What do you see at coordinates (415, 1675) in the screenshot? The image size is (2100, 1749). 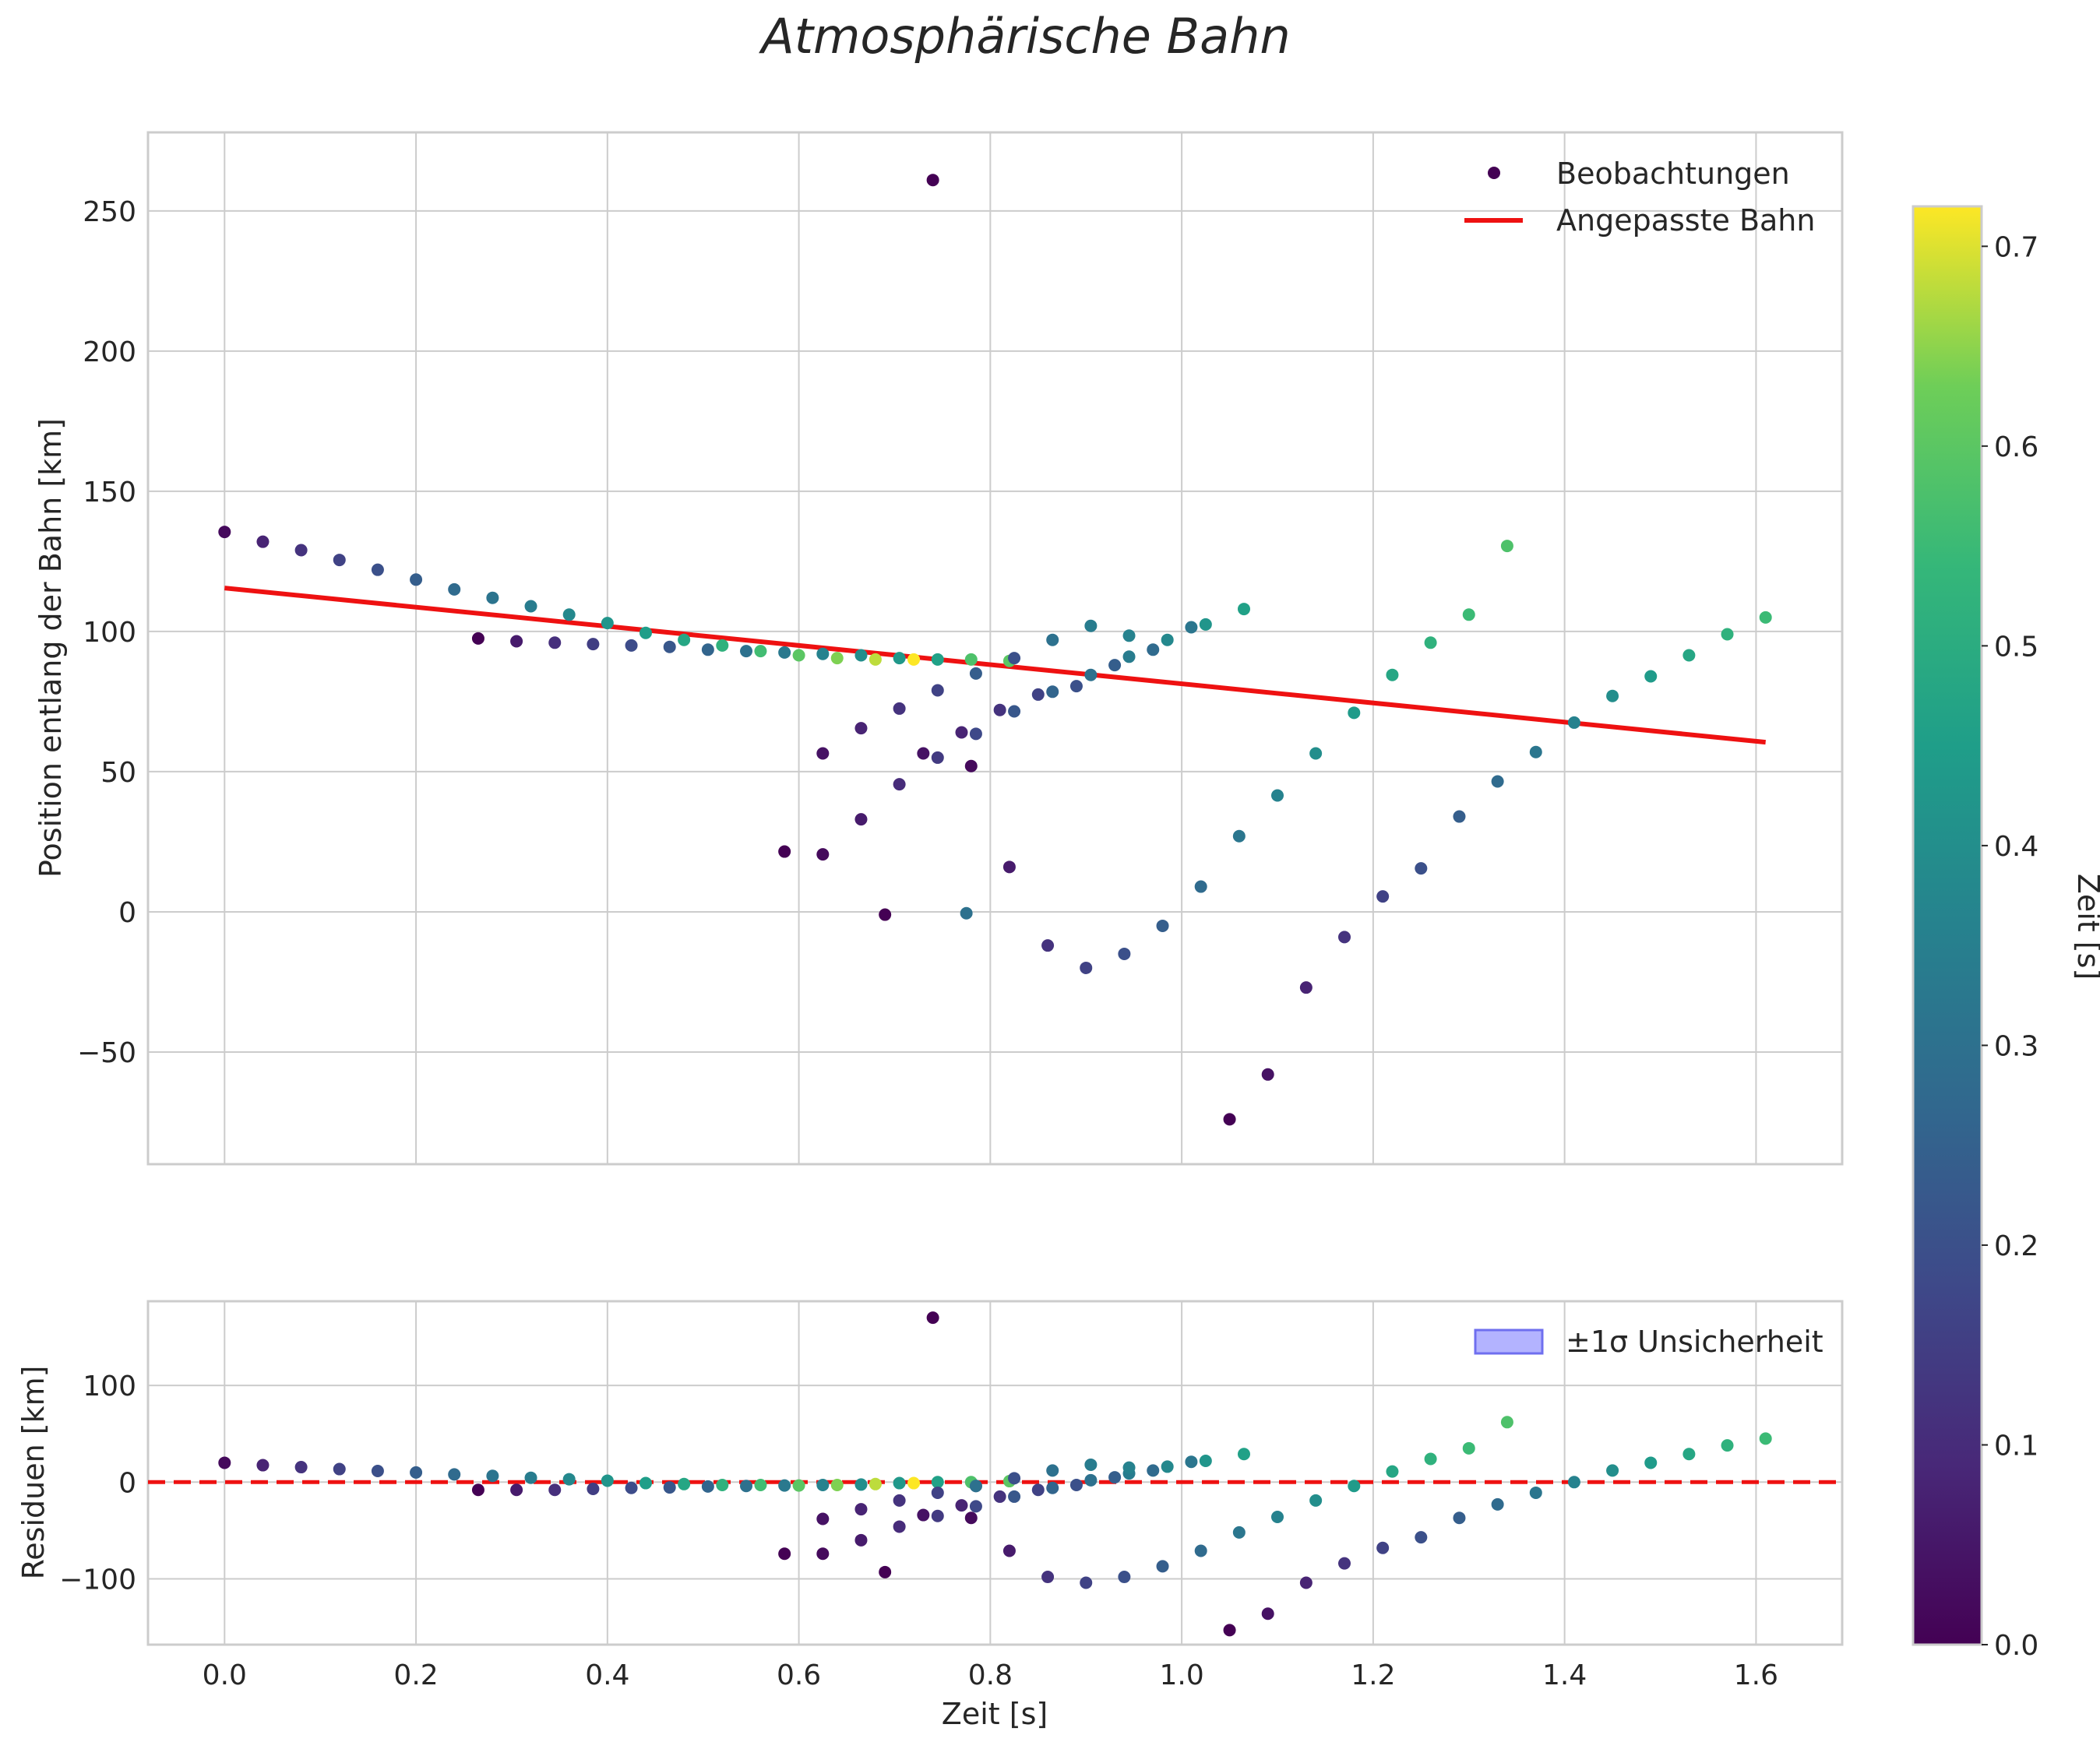 I see `x-tick-label: 0.2` at bounding box center [415, 1675].